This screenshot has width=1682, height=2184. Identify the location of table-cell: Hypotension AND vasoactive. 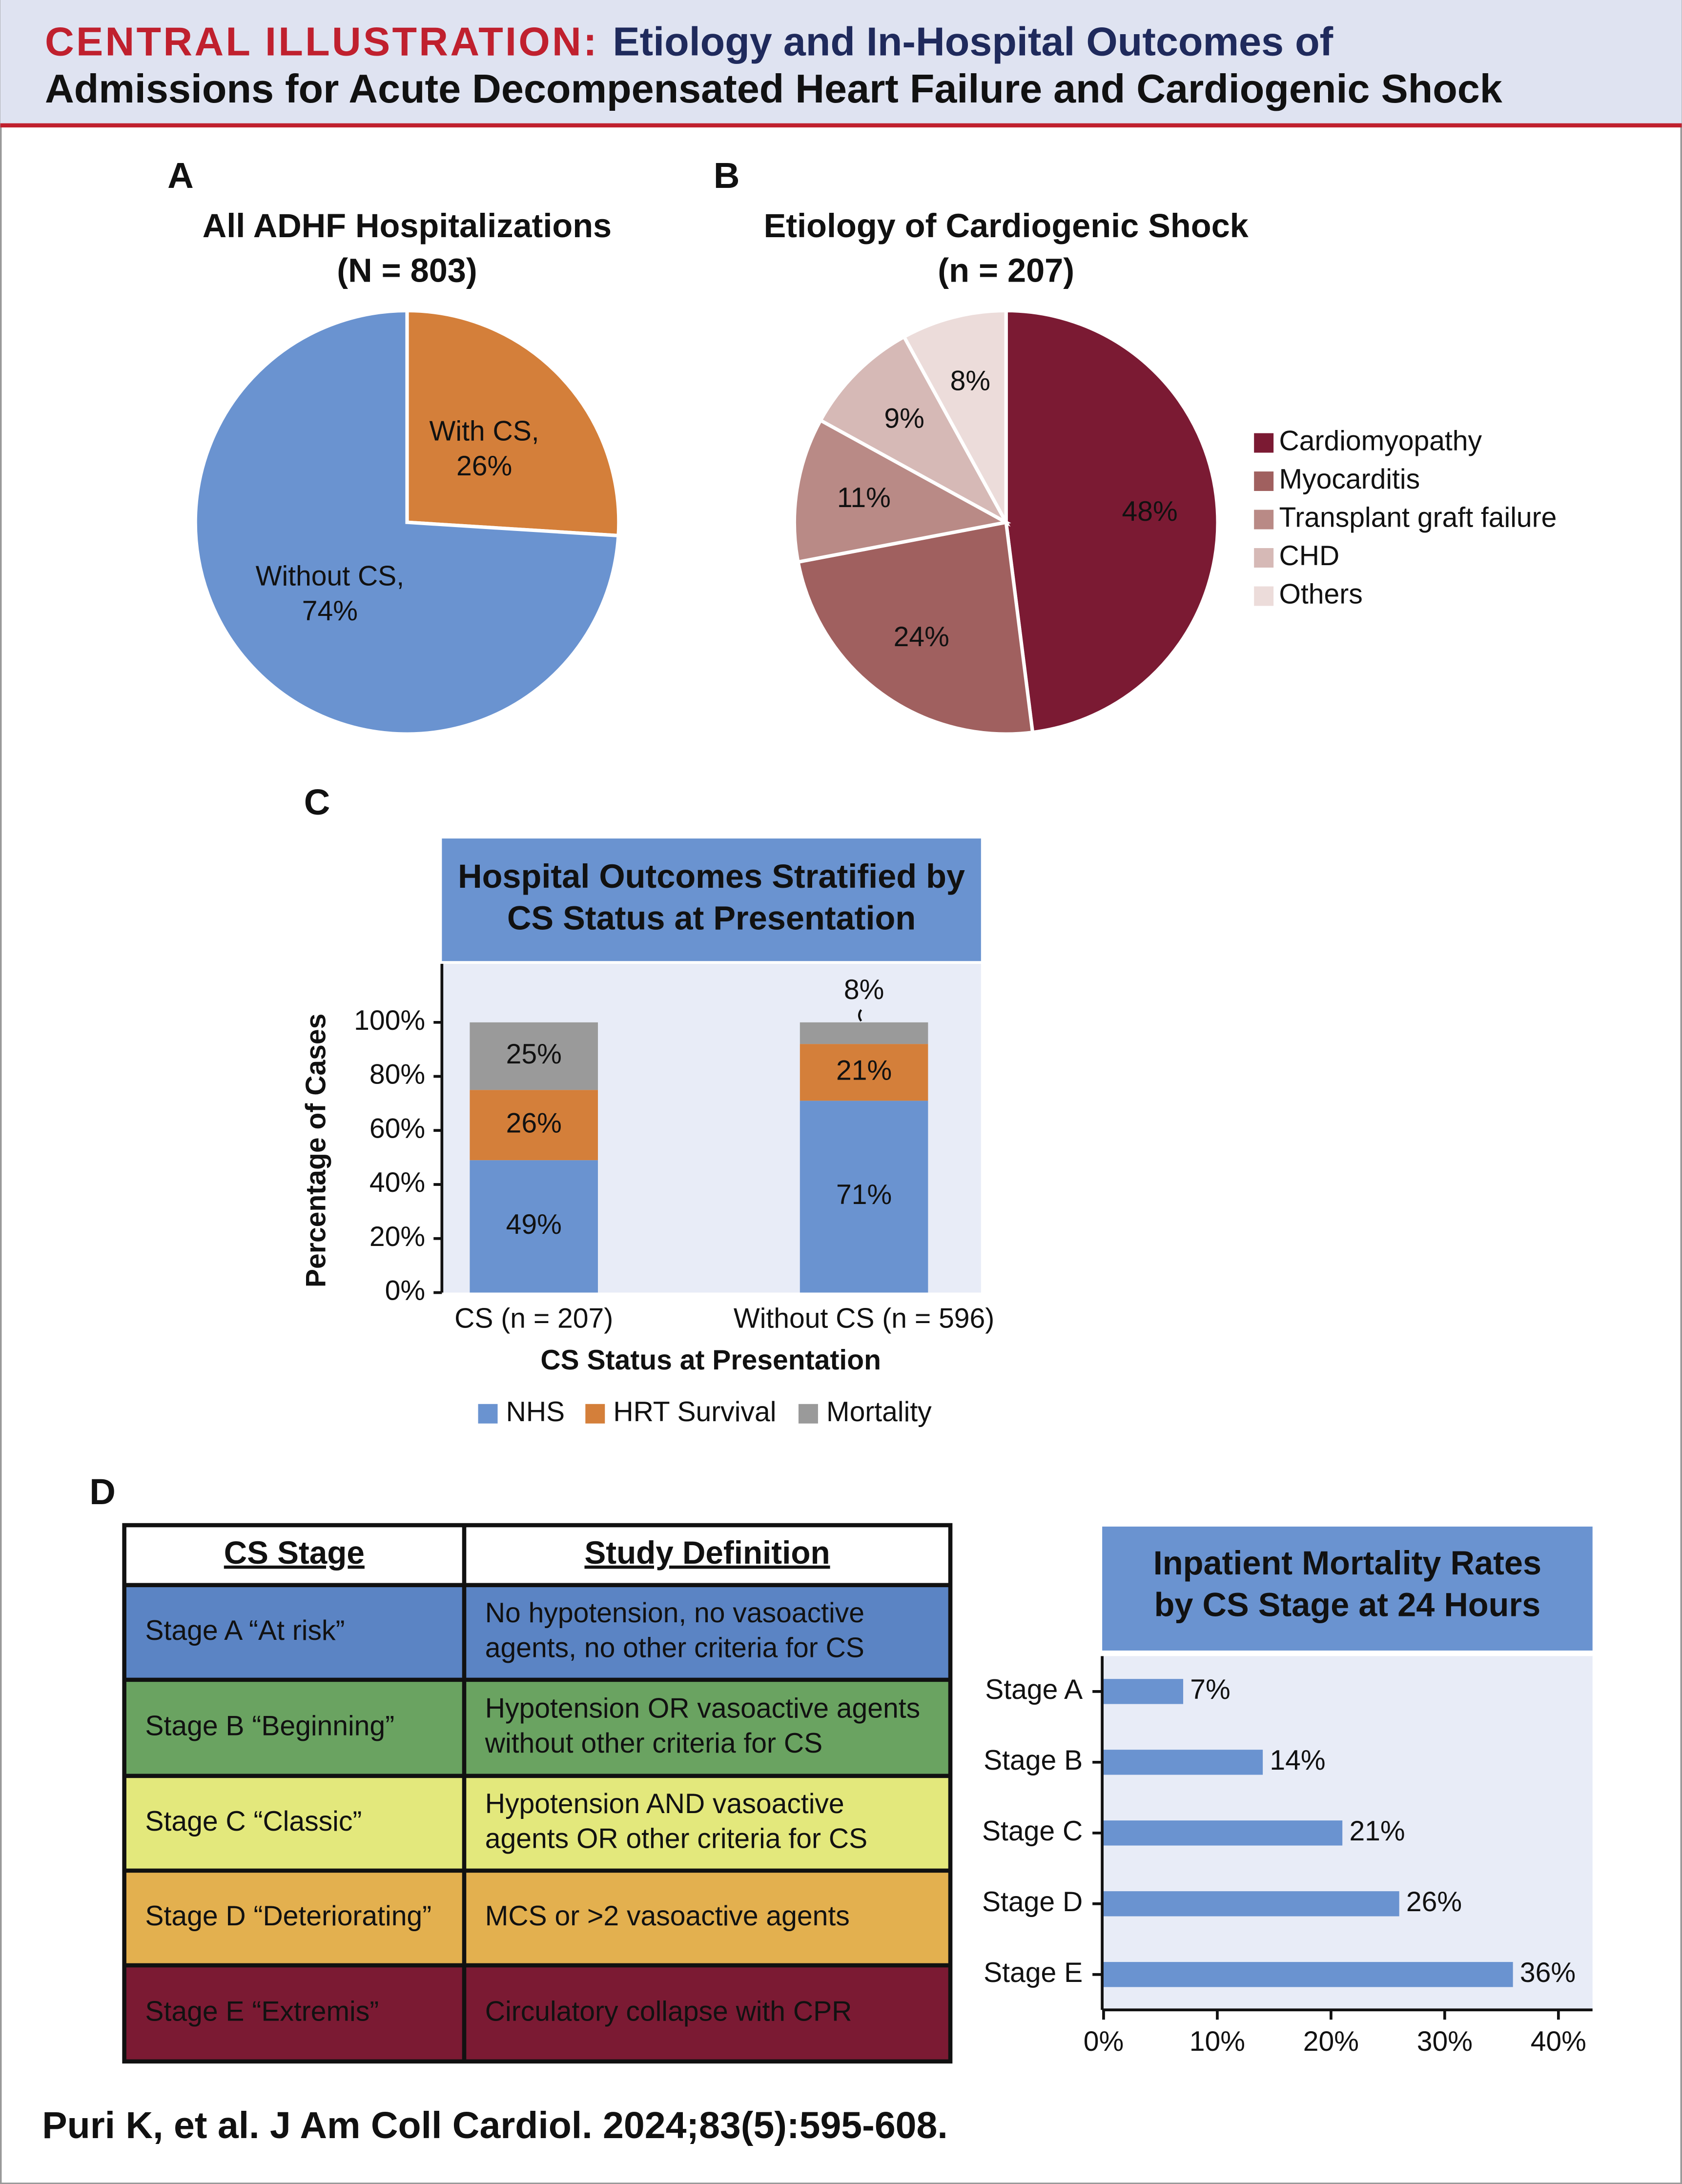
(664, 1803).